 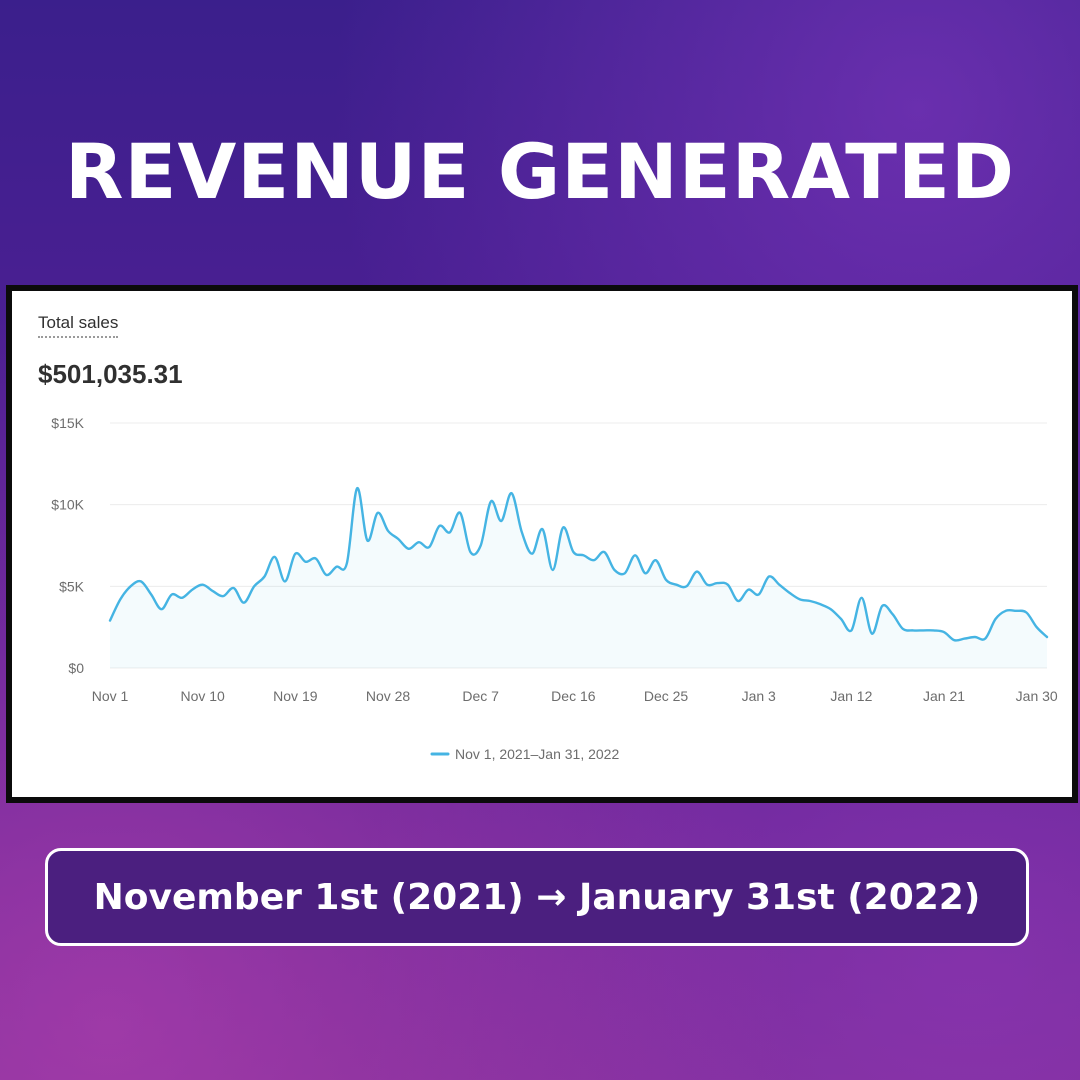 What do you see at coordinates (666, 696) in the screenshot?
I see `x-tick-label: Dec 25` at bounding box center [666, 696].